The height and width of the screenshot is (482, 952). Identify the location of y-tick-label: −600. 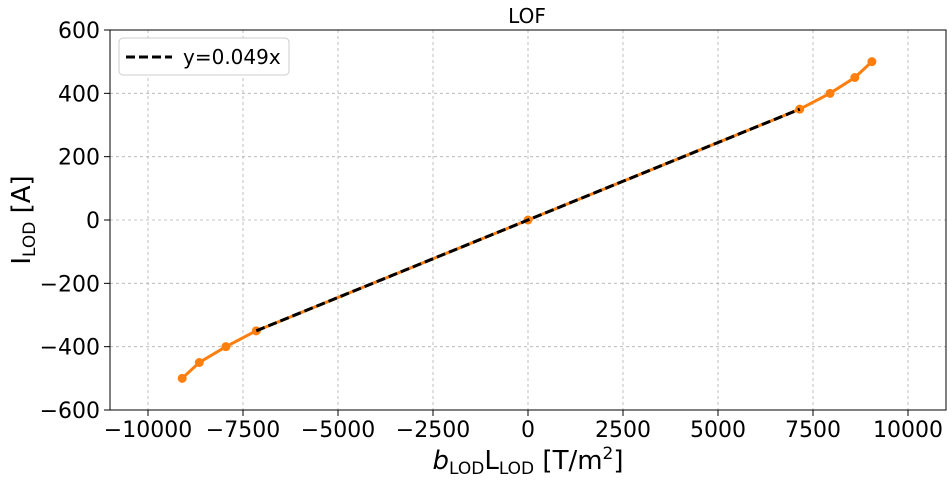
(70, 411).